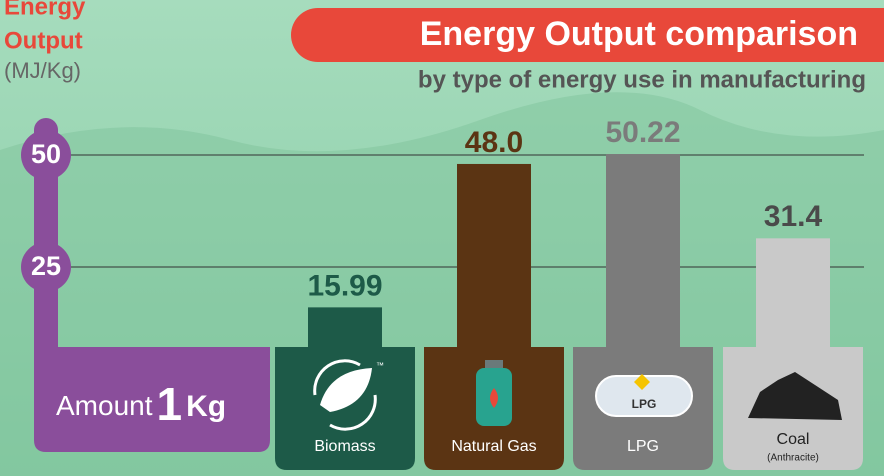  Describe the element at coordinates (793, 458) in the screenshot. I see `category-note: (Anthracite)` at that location.